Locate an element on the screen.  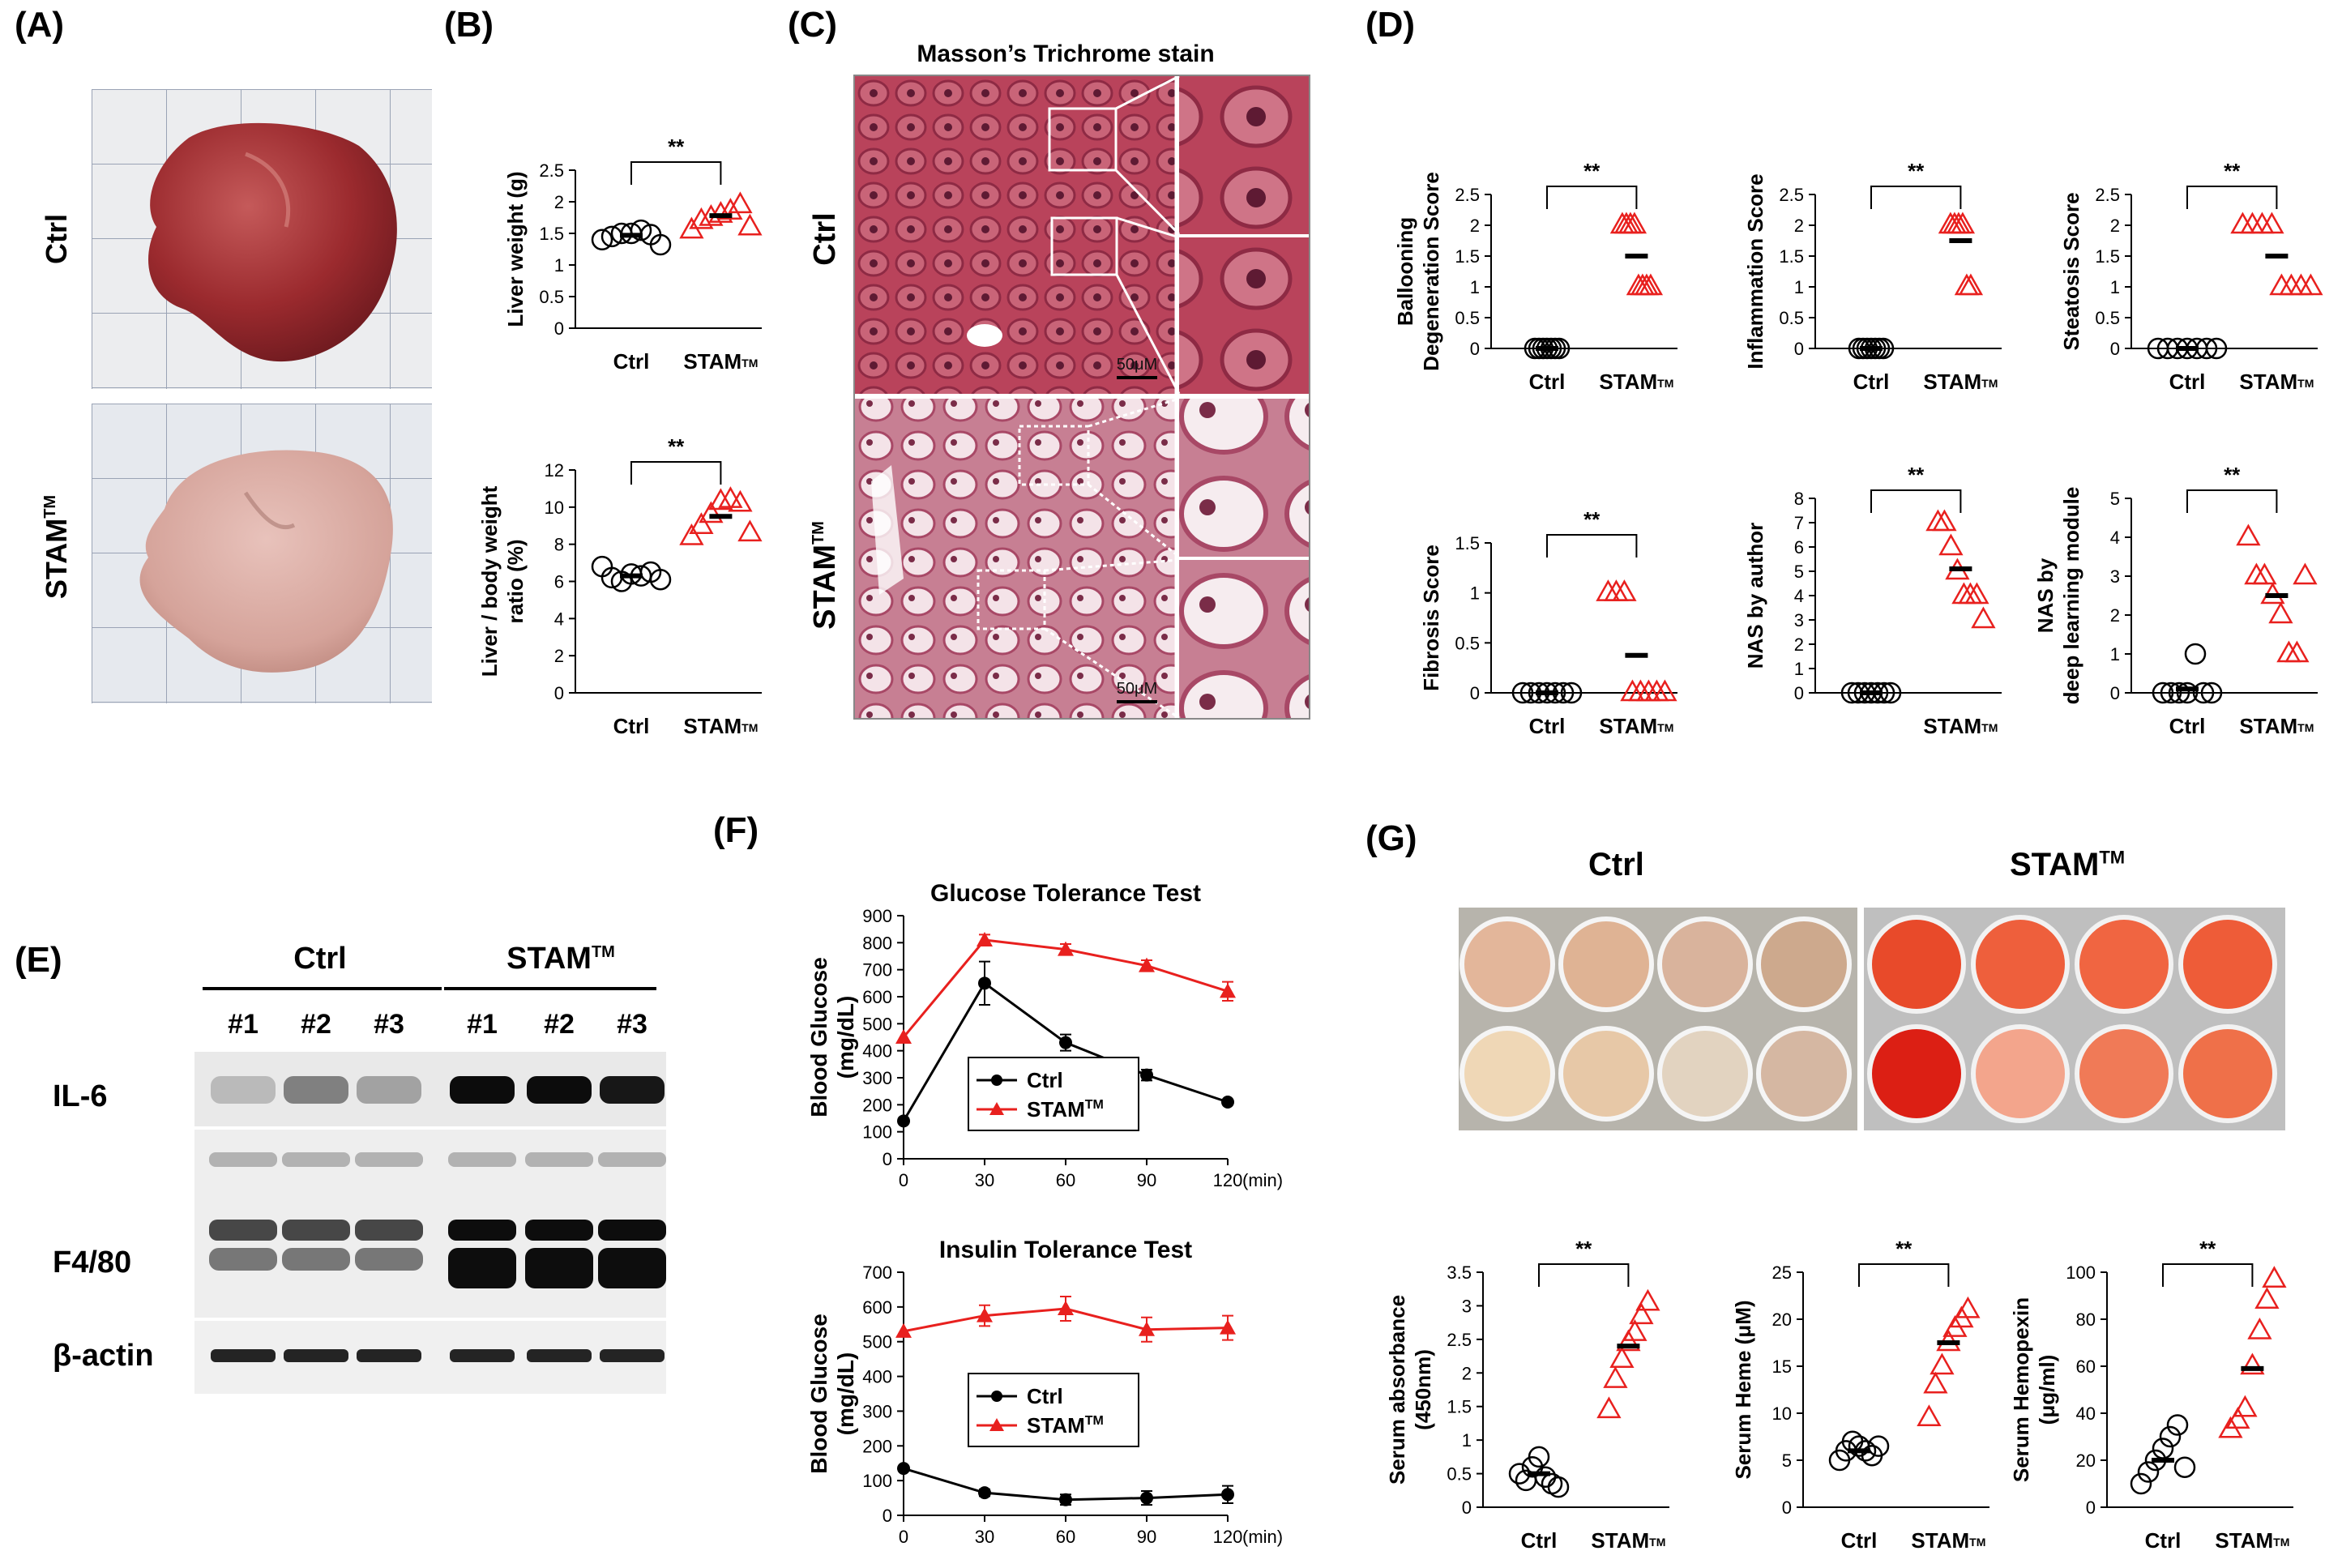
y-axis-label-line2: Degeneration Score is located at coordinates (1431, 271).